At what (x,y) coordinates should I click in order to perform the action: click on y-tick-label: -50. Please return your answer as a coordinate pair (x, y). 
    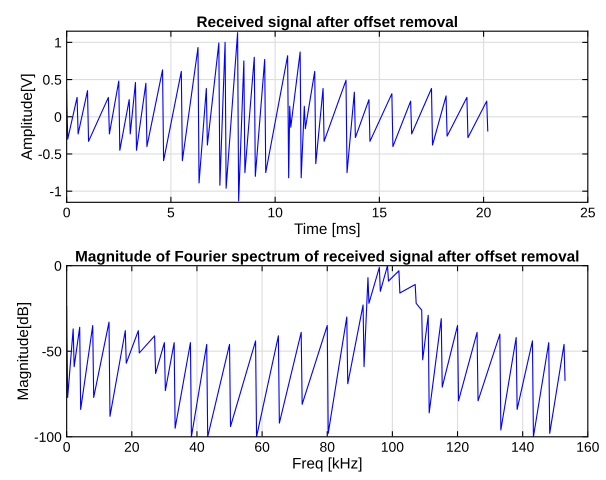
    Looking at the image, I should click on (52, 351).